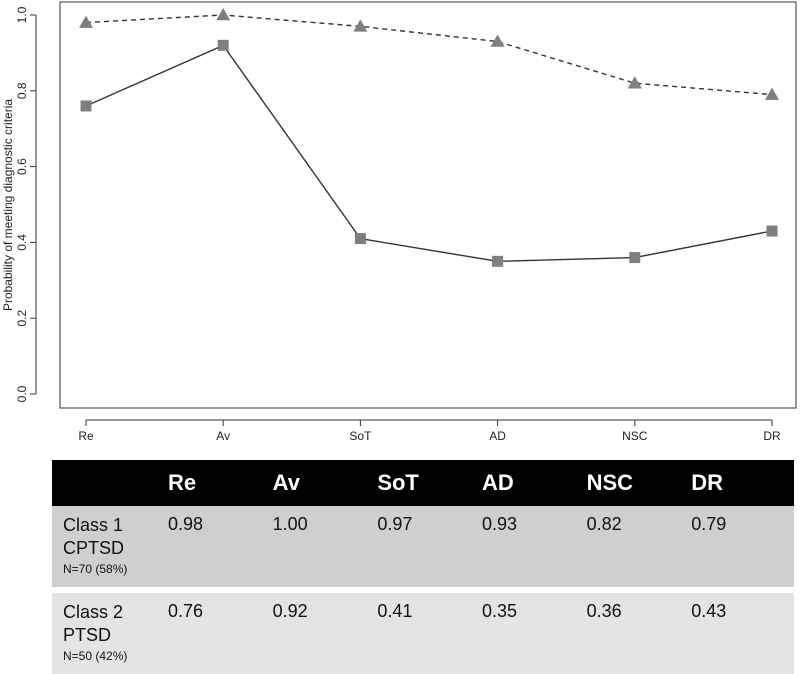  Describe the element at coordinates (22, 166) in the screenshot. I see `y-tick-label: 0.6` at that location.